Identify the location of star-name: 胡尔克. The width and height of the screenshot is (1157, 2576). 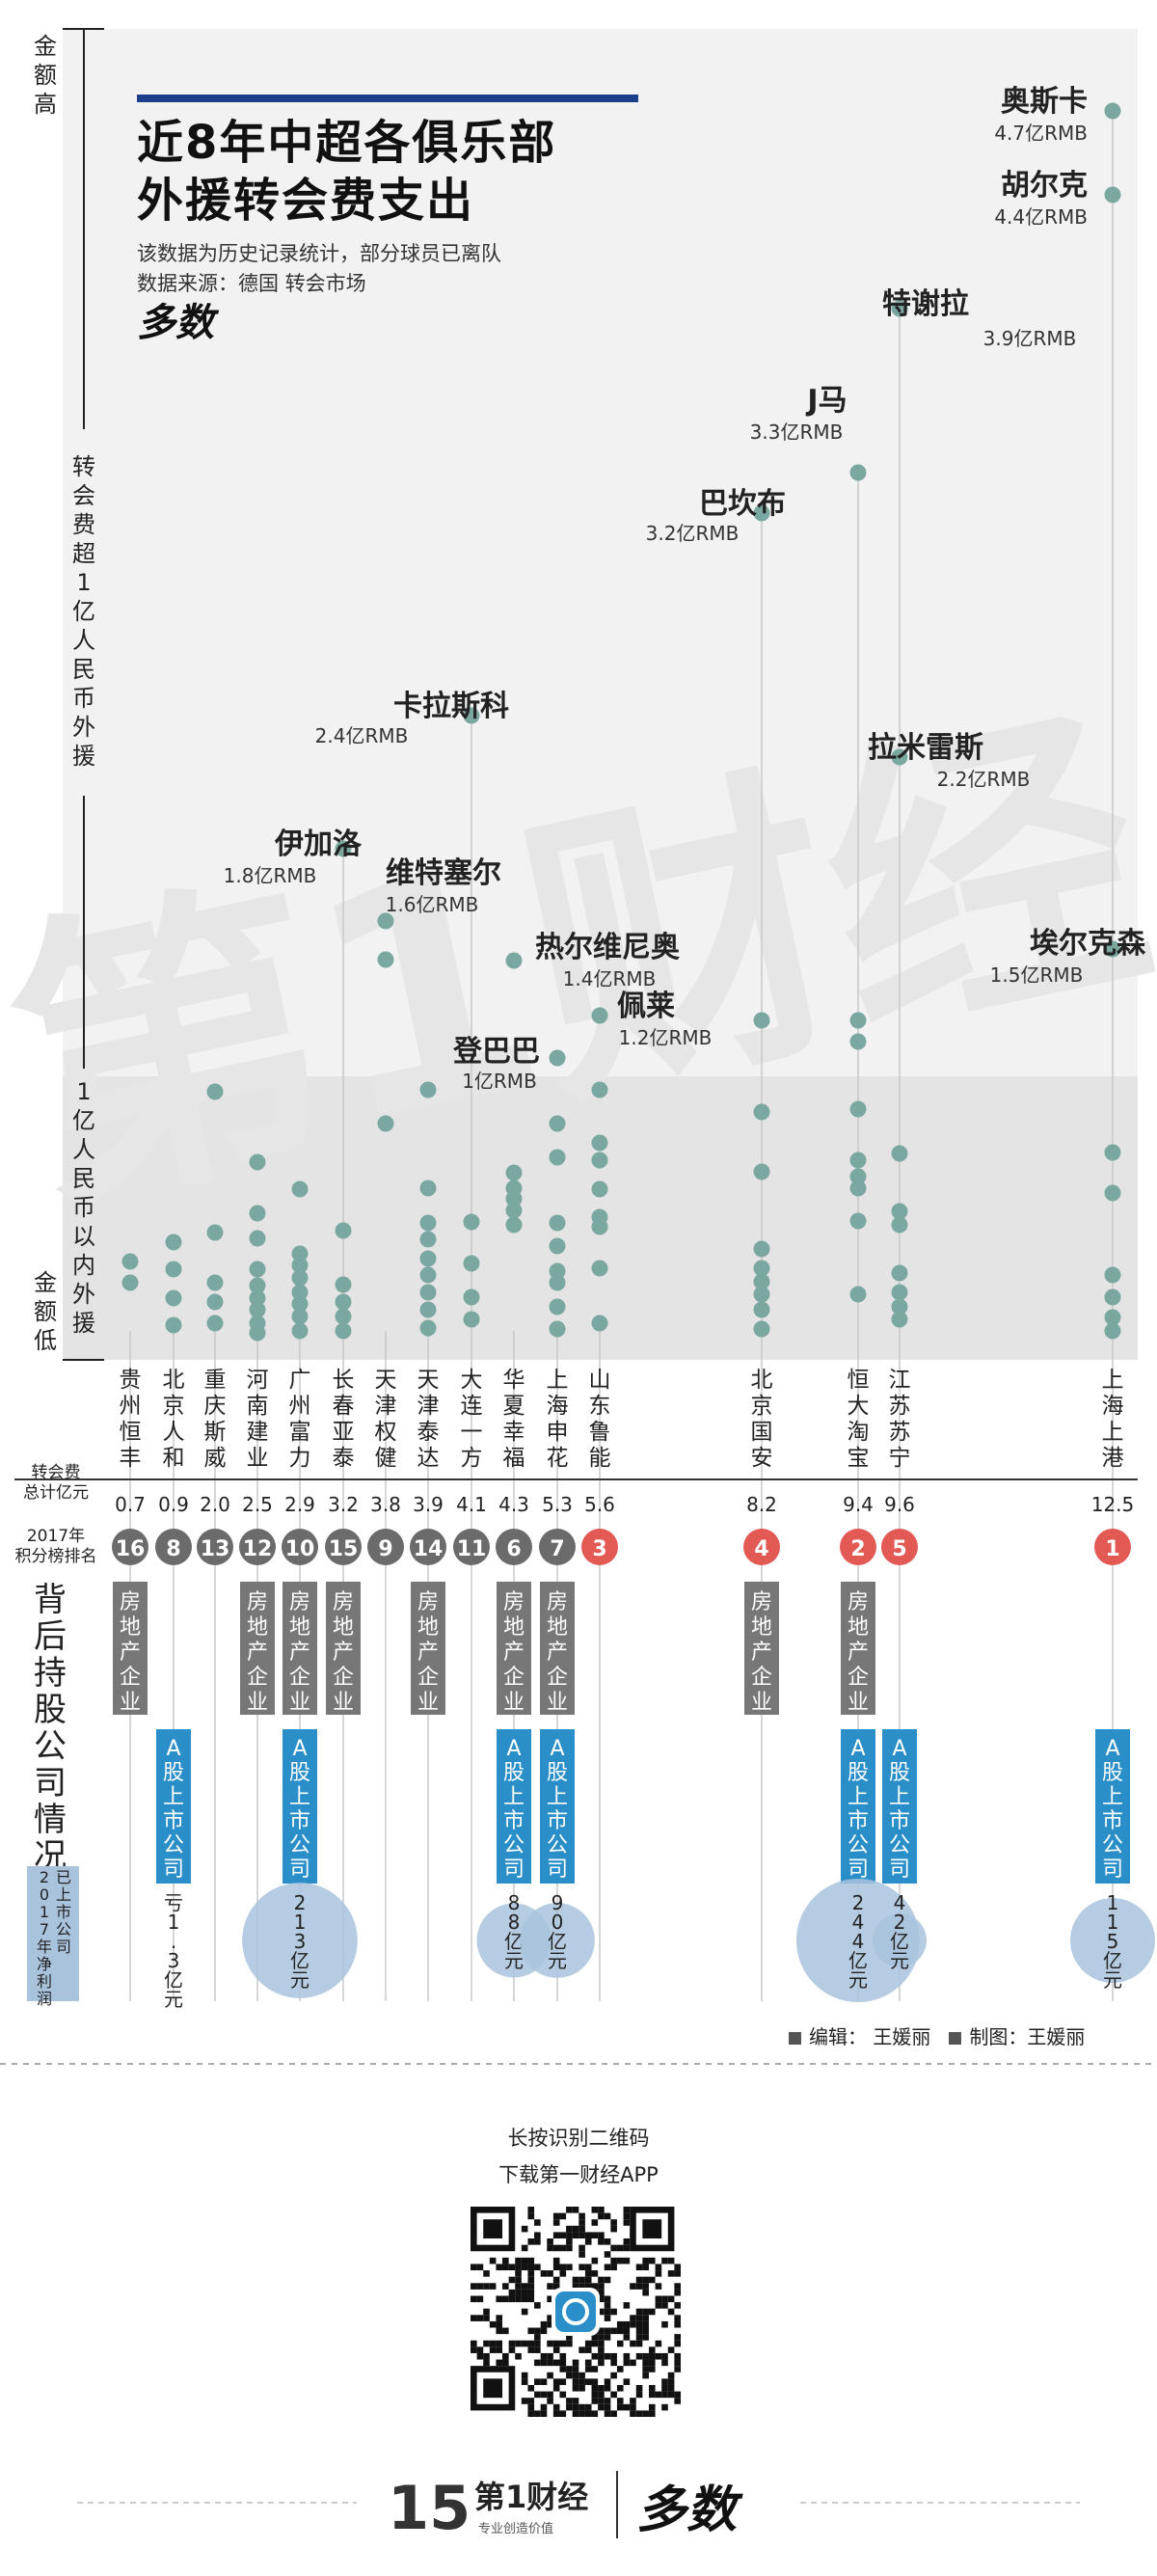
(1044, 186).